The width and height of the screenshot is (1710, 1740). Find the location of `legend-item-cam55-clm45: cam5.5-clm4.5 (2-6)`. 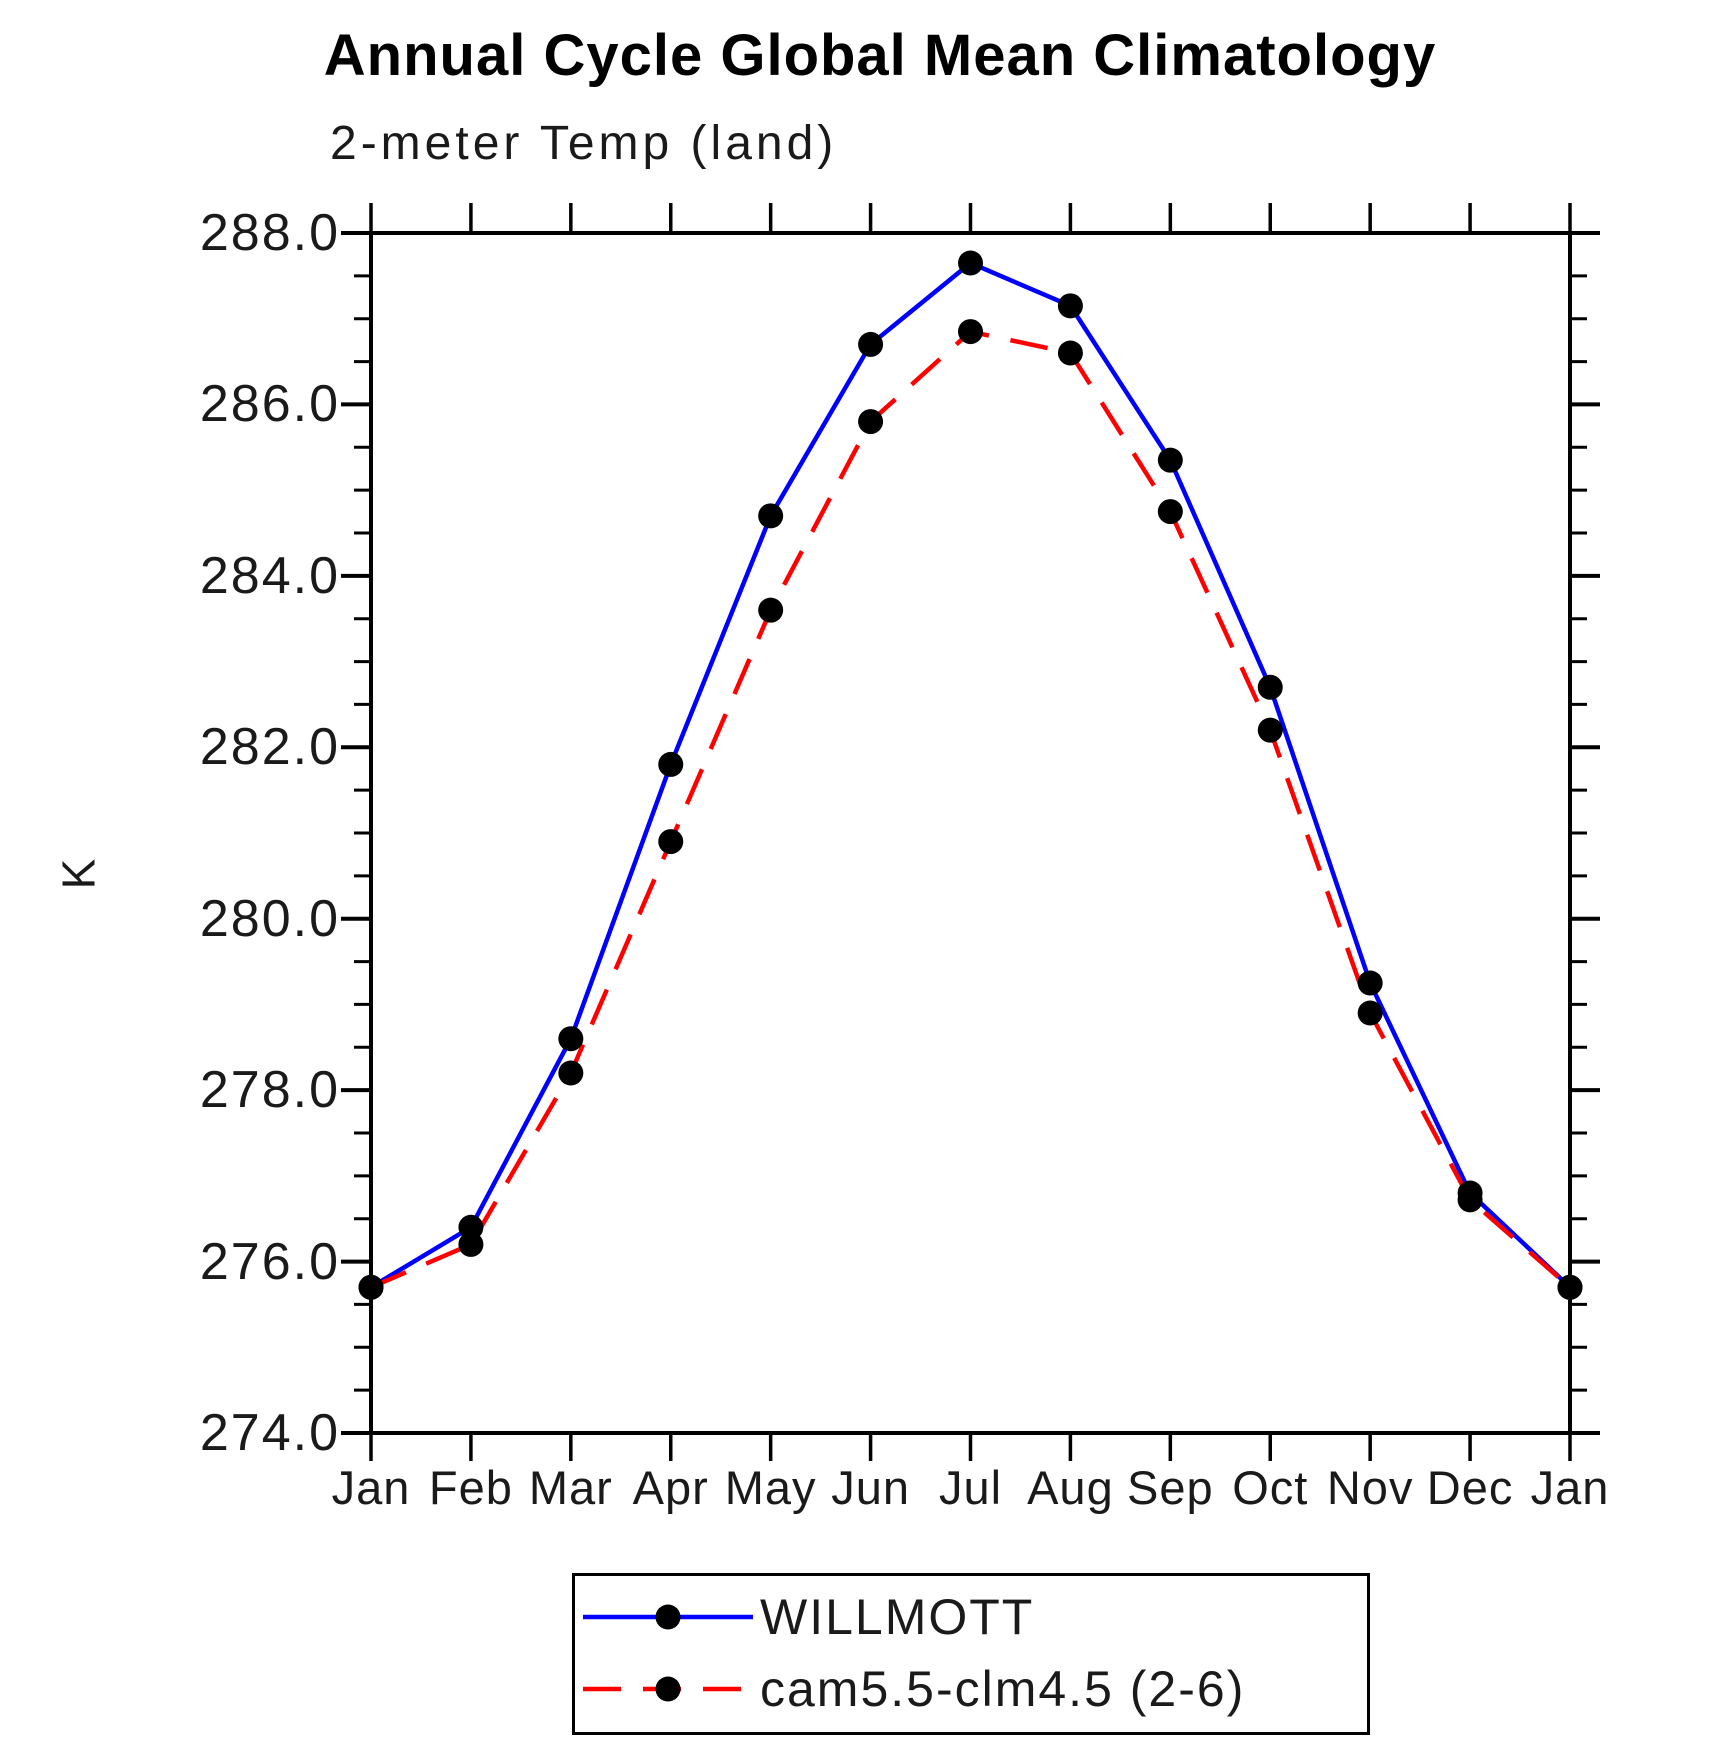

legend-item-cam55-clm45: cam5.5-clm4.5 (2-6) is located at coordinates (913, 1689).